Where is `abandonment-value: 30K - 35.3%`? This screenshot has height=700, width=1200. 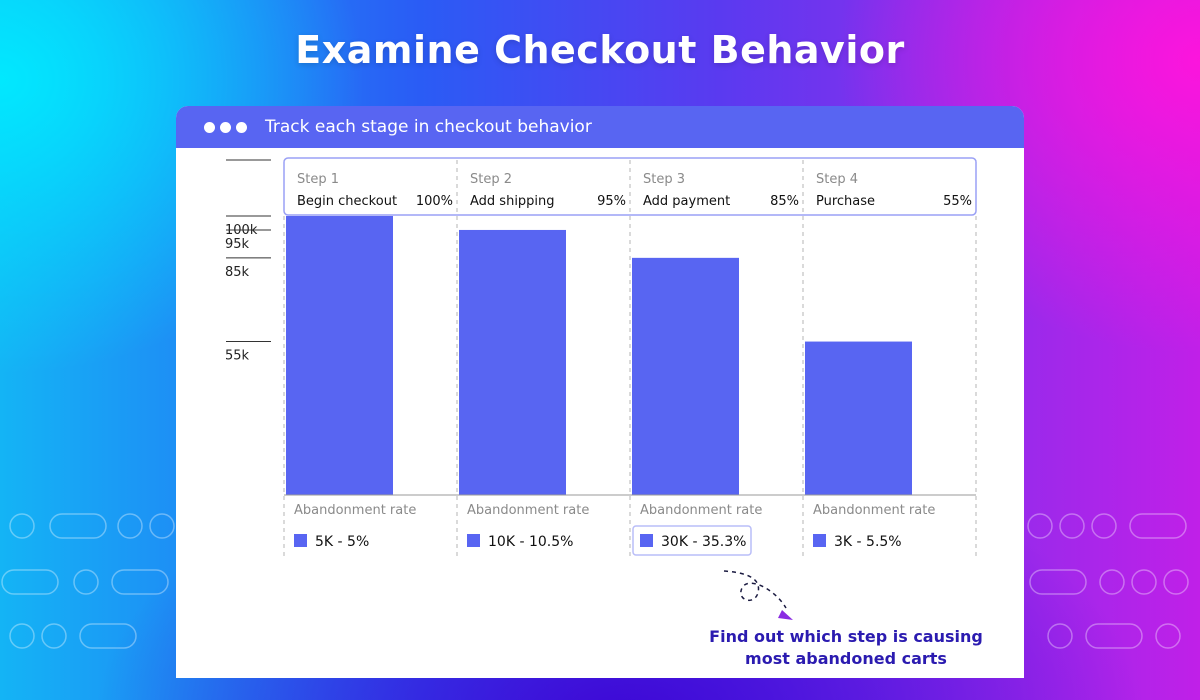
abandonment-value: 30K - 35.3% is located at coordinates (703, 542).